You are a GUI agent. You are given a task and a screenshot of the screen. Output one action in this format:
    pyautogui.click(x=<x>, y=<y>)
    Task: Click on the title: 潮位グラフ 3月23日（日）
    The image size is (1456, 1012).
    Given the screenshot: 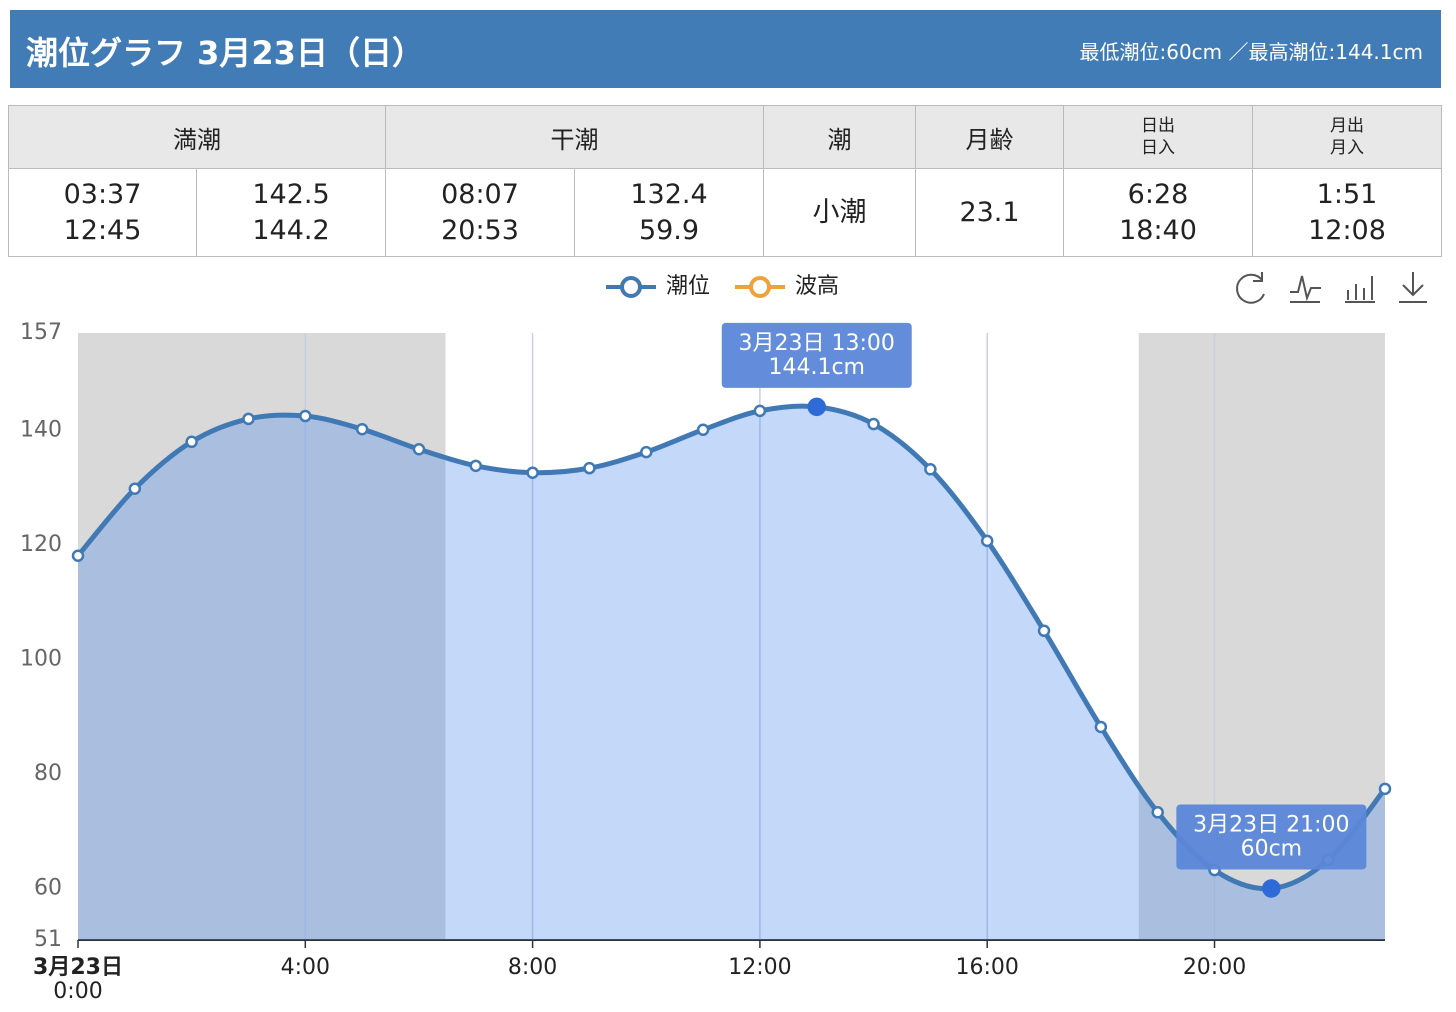 What is the action you would take?
    pyautogui.click(x=225, y=53)
    